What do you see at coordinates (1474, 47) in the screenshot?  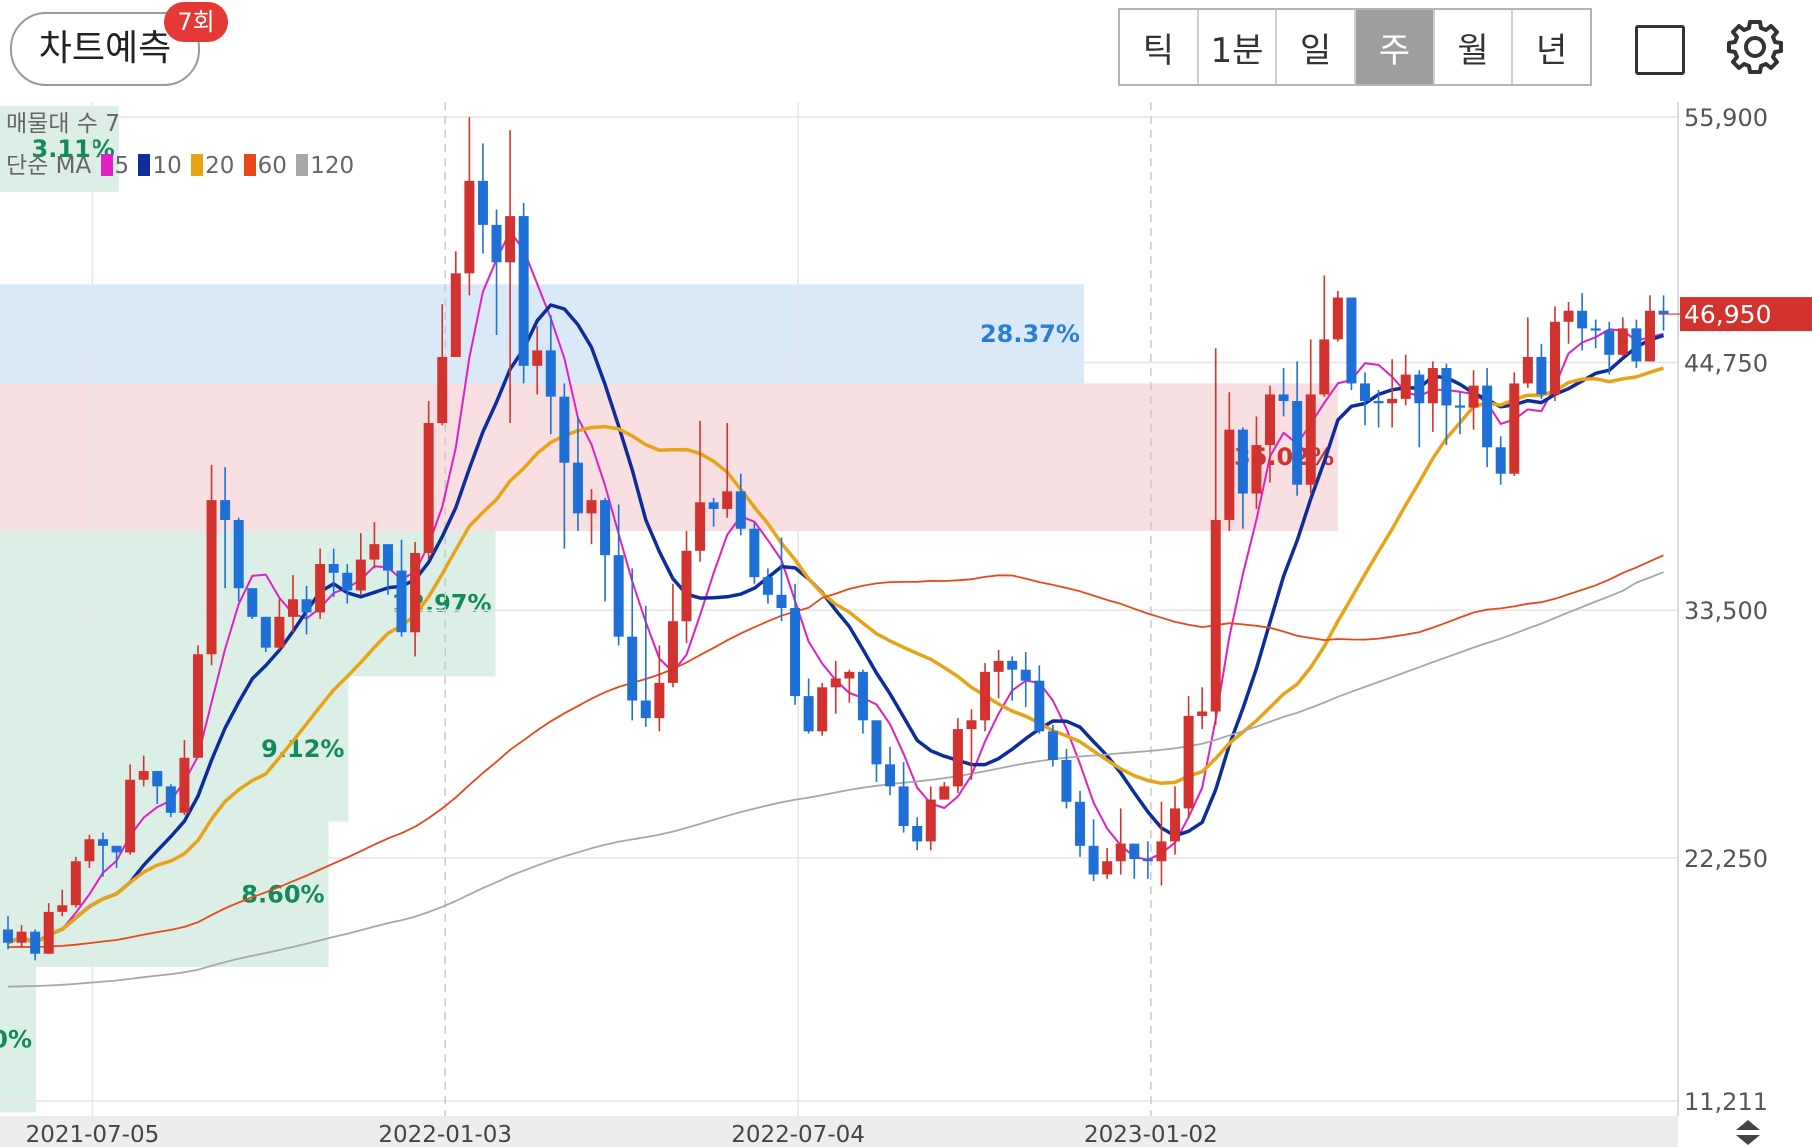 I see `tab-month: 월` at bounding box center [1474, 47].